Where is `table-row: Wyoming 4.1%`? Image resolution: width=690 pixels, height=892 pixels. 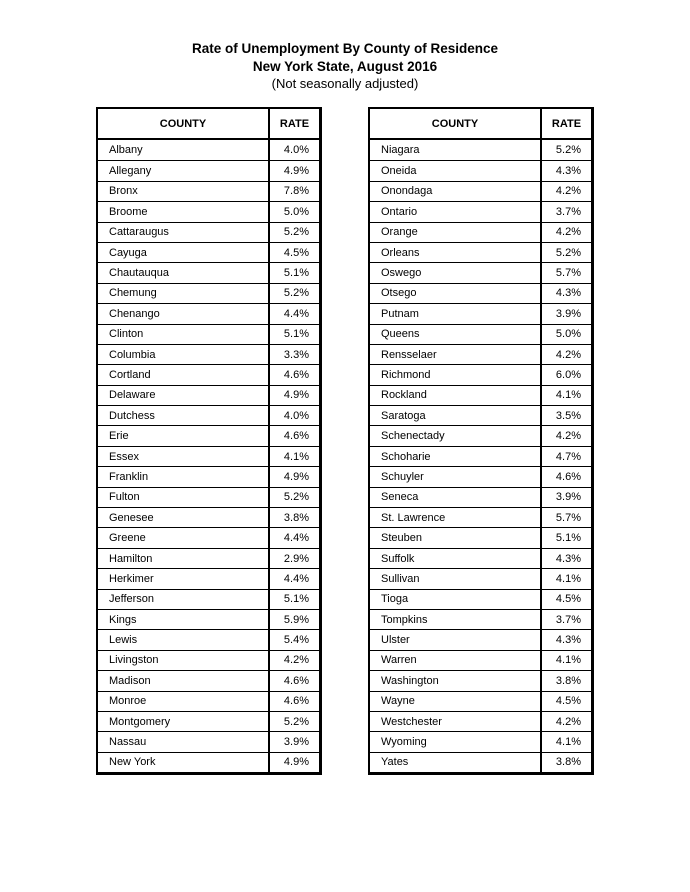 table-row: Wyoming 4.1% is located at coordinates (480, 741).